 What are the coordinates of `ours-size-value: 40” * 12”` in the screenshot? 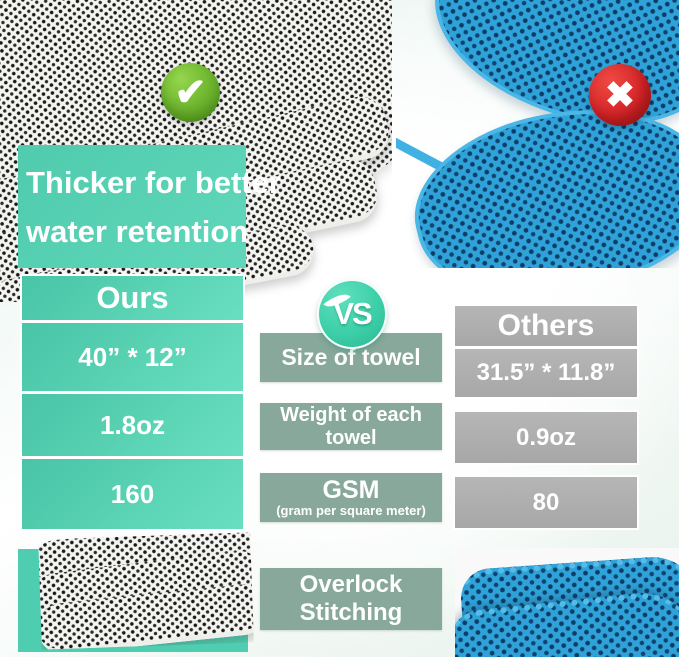 It's located at (132, 357).